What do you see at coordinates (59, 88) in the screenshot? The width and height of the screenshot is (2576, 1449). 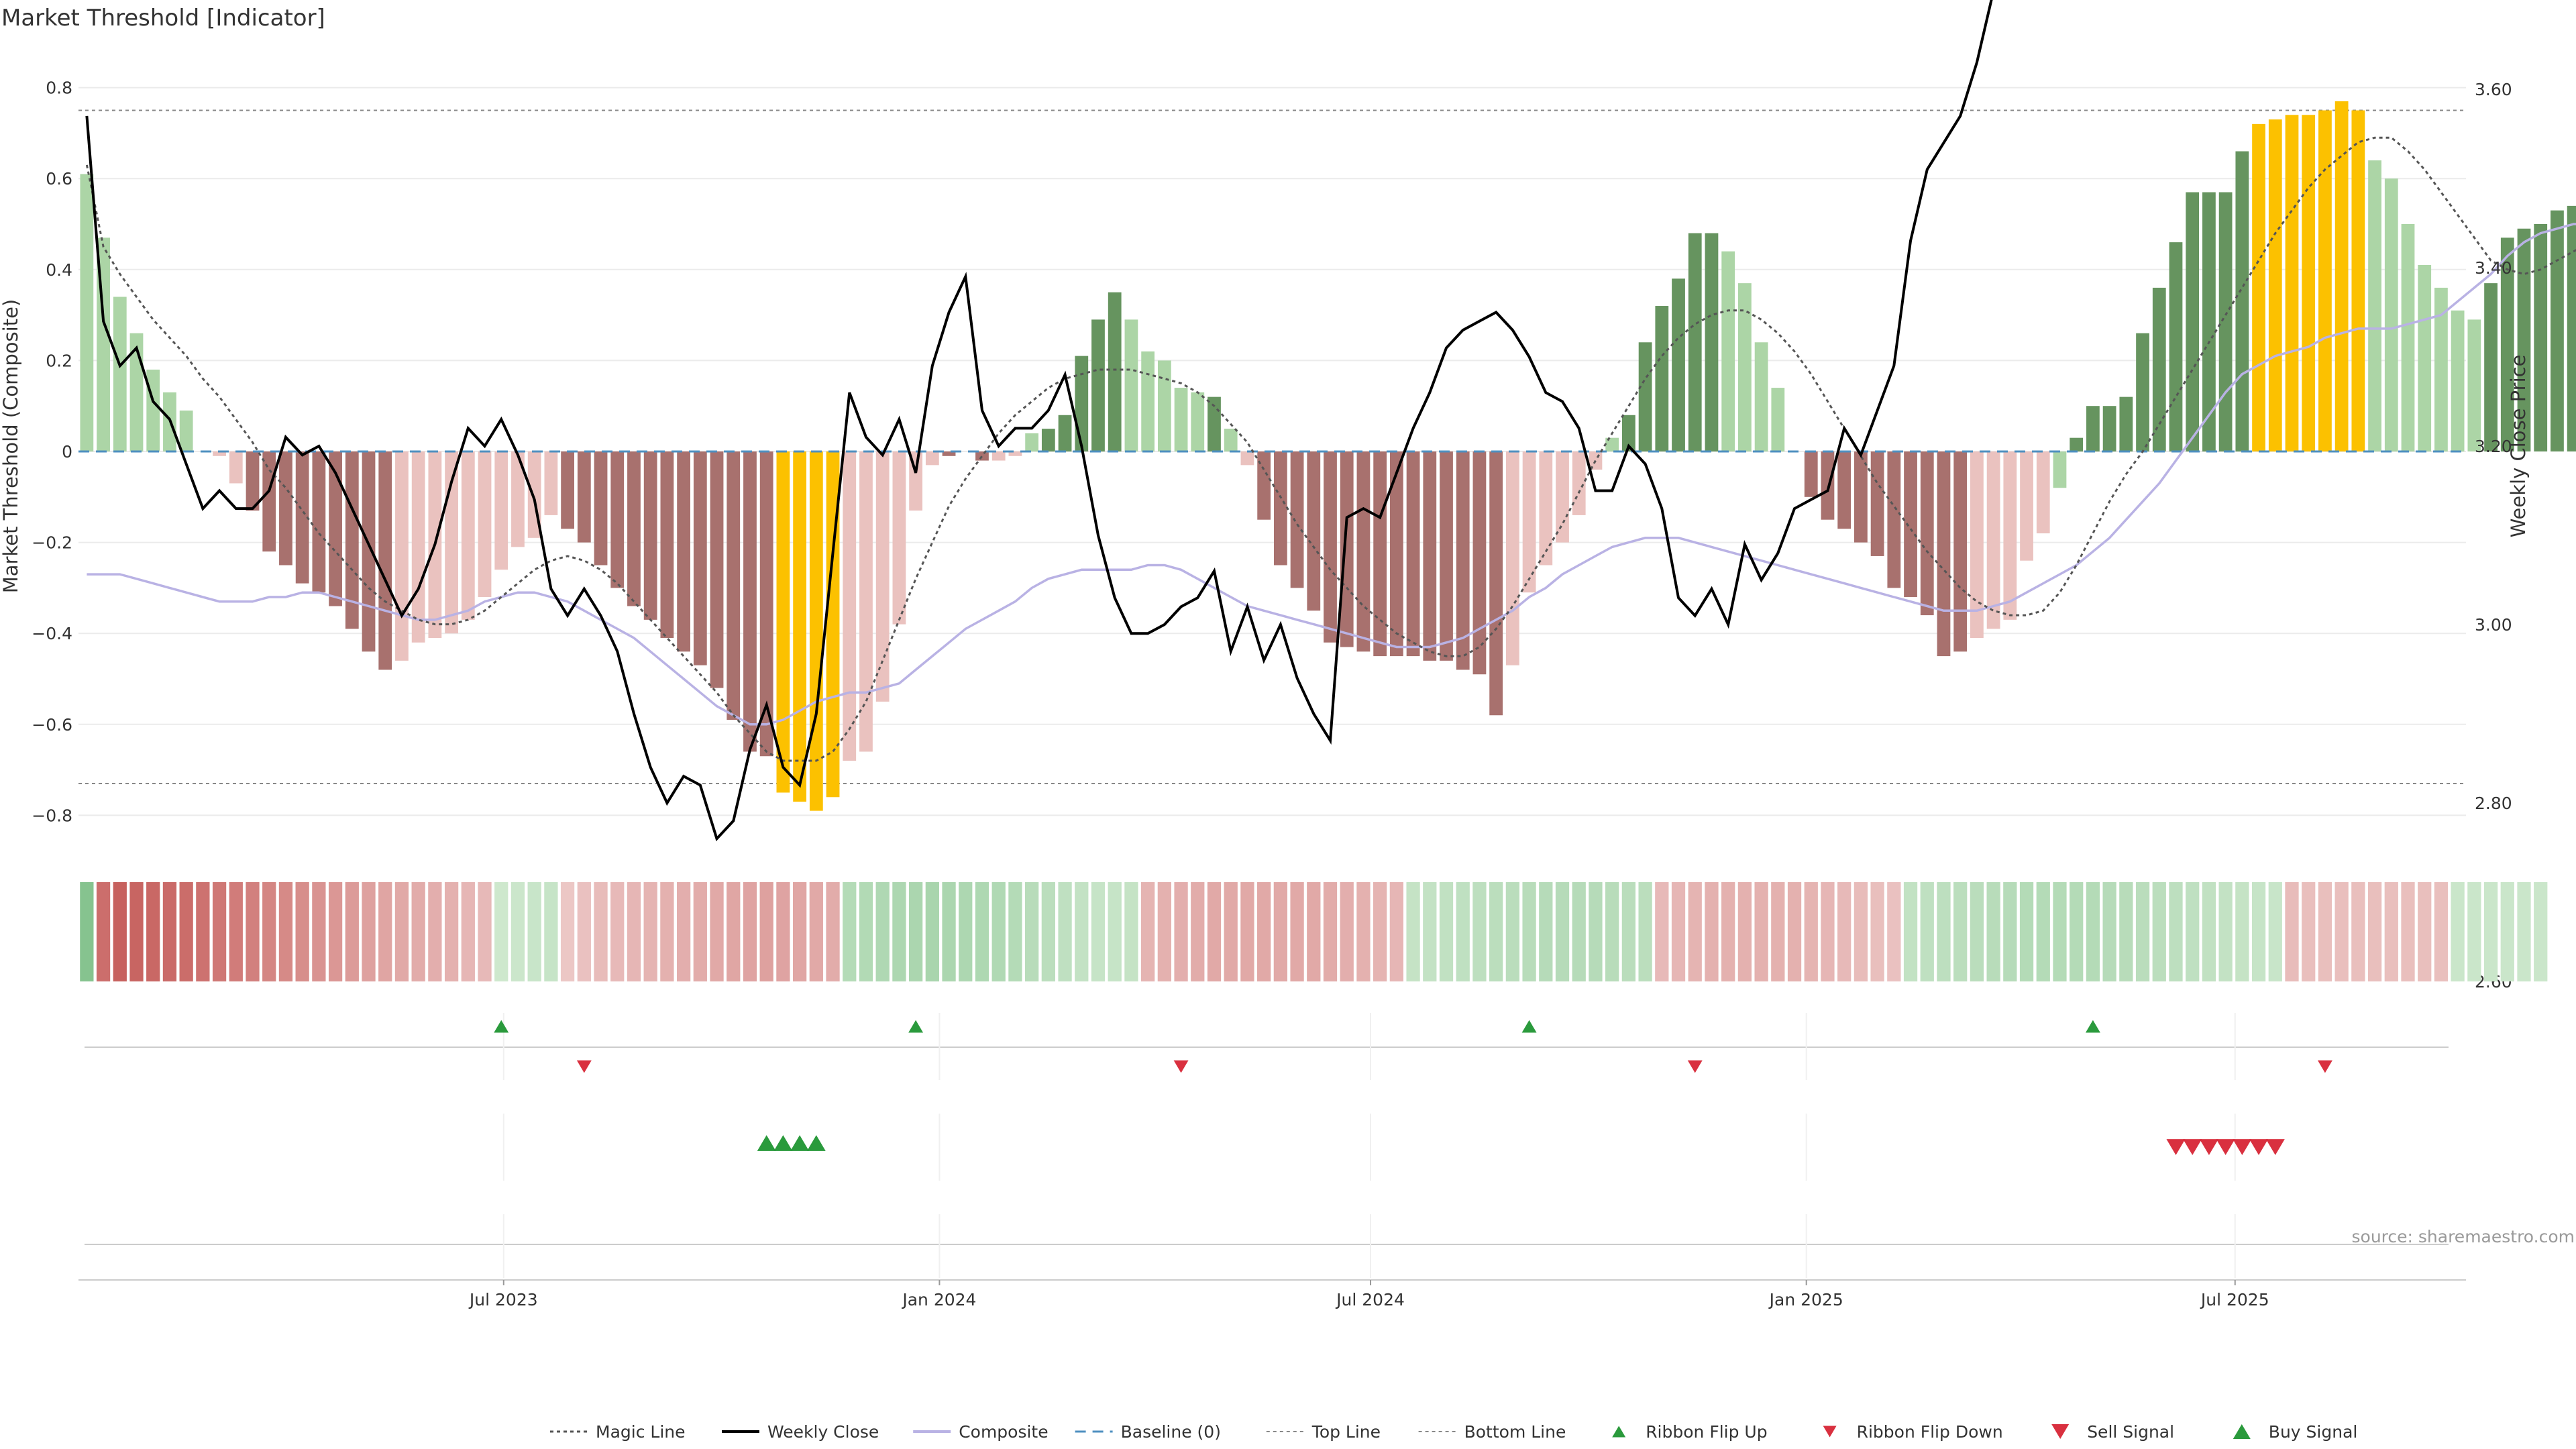 I see `left-tick-label: 0.8` at bounding box center [59, 88].